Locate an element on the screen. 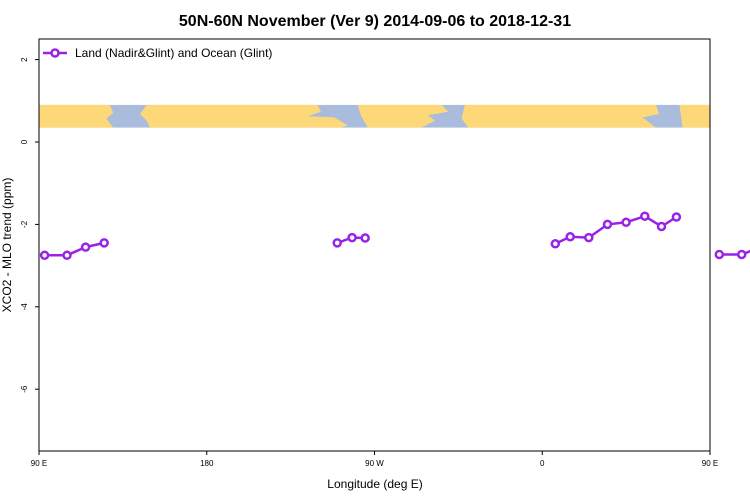 The height and width of the screenshot is (500, 750). y-tick-label-1: 0 is located at coordinates (24, 141).